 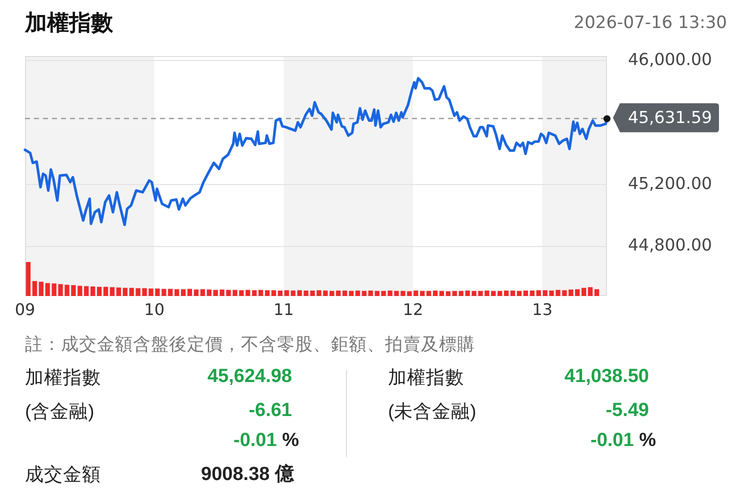 What do you see at coordinates (270, 410) in the screenshot?
I see `text: -6.61` at bounding box center [270, 410].